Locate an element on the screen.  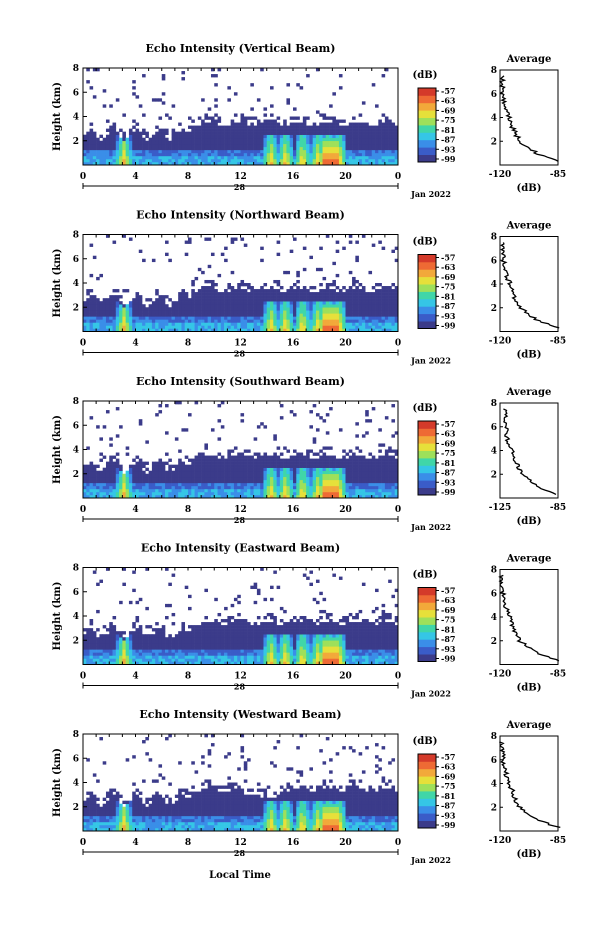
x-tick-label: 0 is located at coordinates (398, 344).